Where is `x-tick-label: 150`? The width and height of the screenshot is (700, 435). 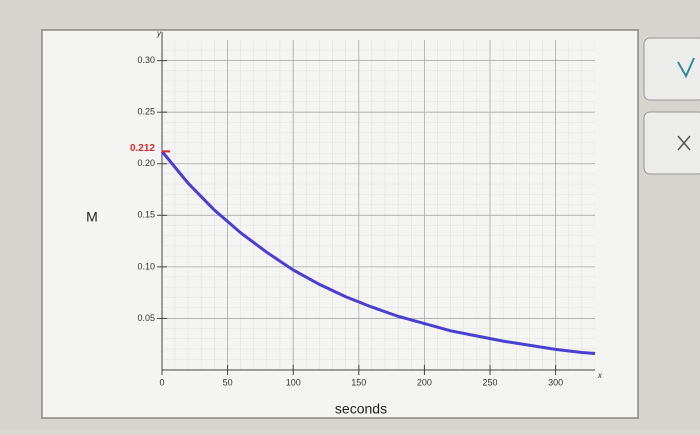
x-tick-label: 150 is located at coordinates (358, 382).